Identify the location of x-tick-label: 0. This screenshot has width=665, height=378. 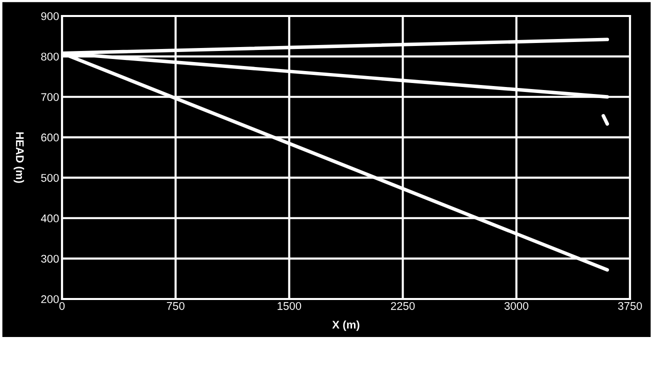
(62, 306).